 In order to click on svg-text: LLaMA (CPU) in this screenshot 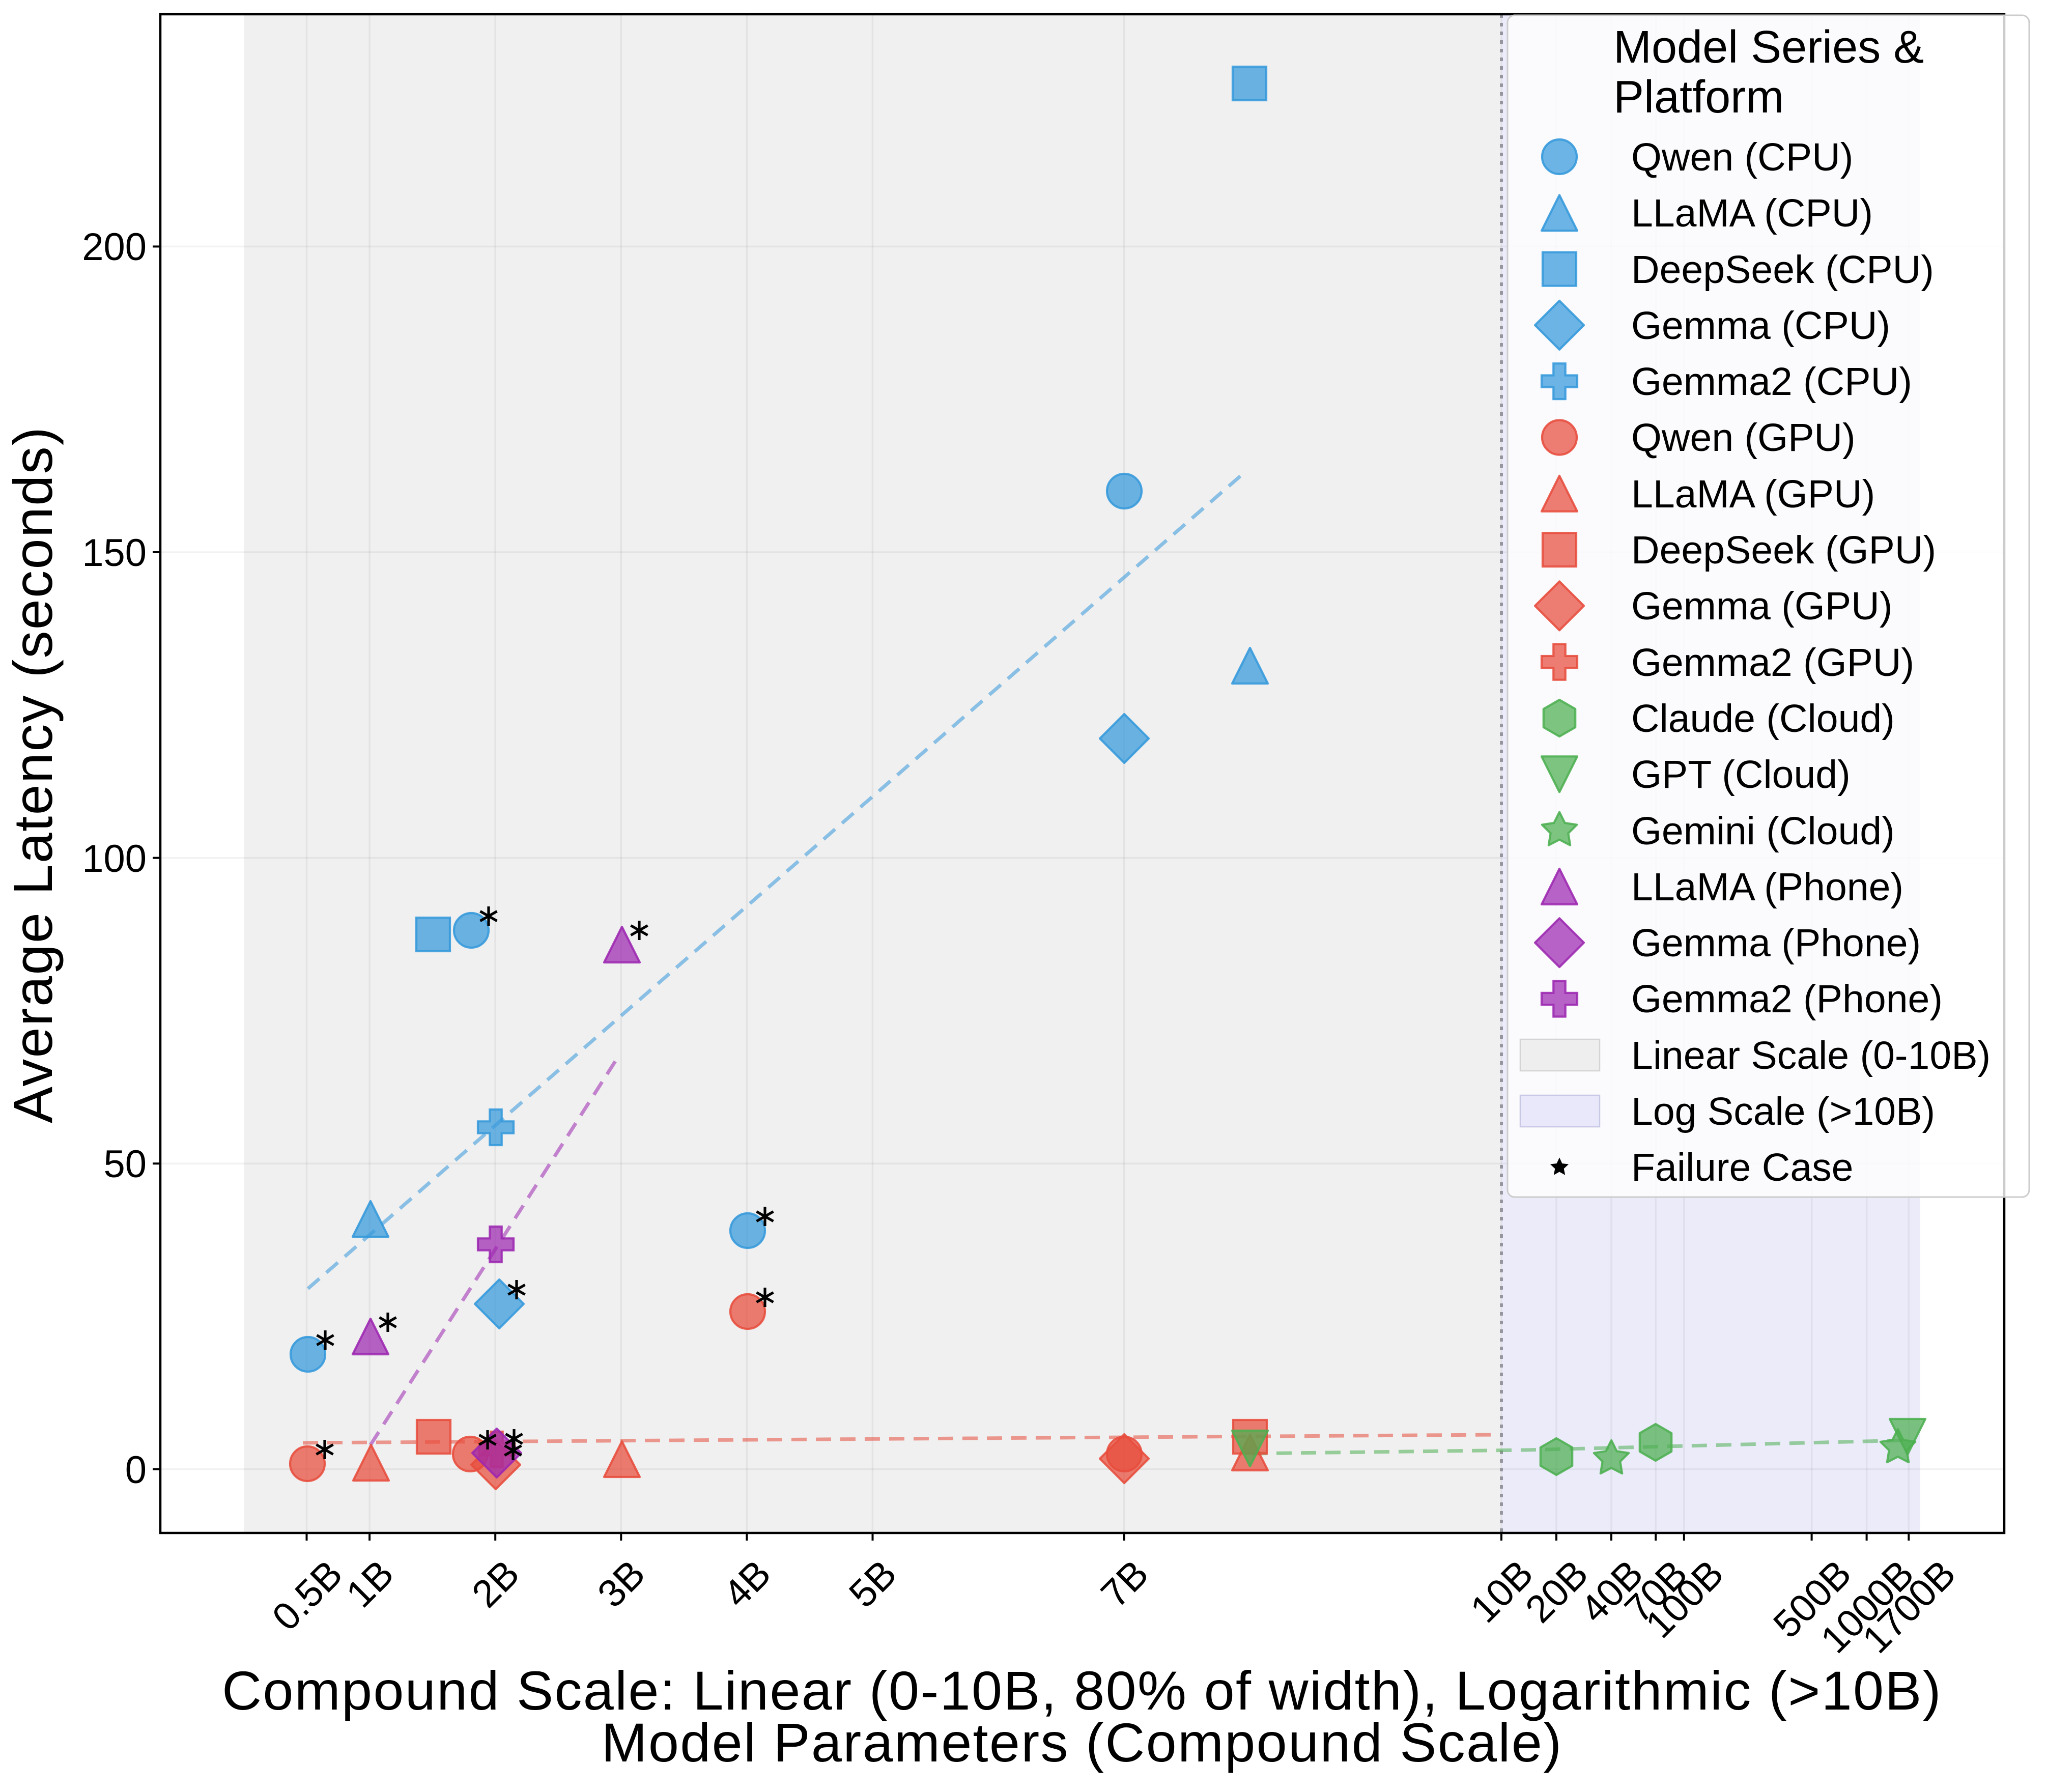, I will do `click(1752, 213)`.